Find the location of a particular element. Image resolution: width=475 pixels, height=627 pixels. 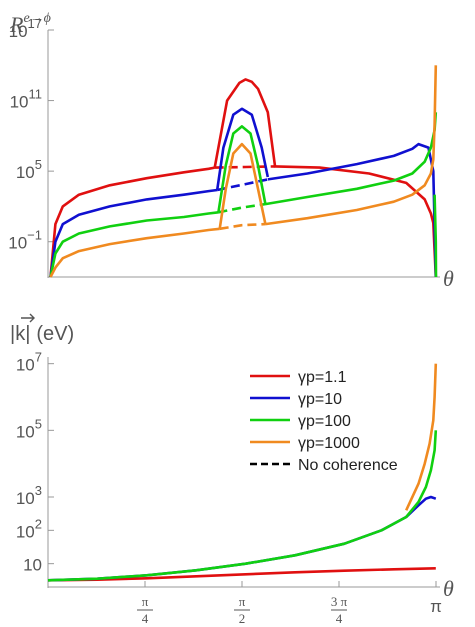

legend-label: γp=1000 is located at coordinates (329, 443).